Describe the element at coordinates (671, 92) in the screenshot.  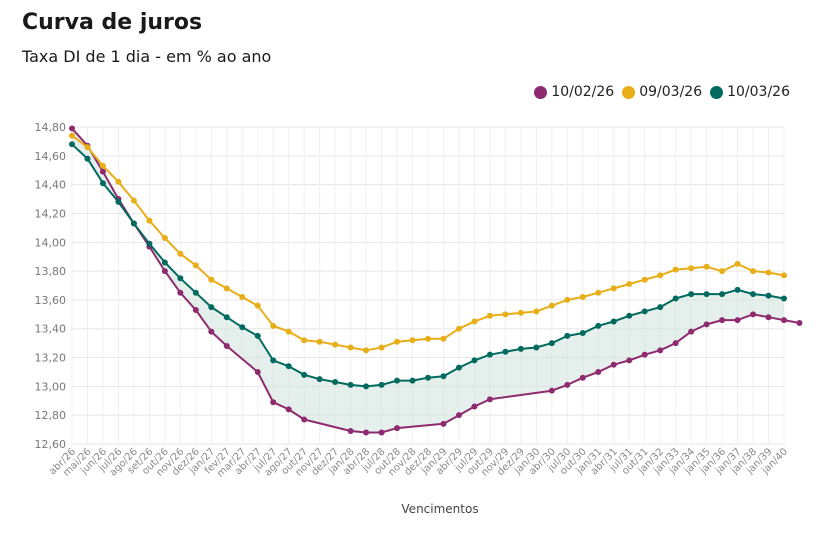
I see `legend-label-1: 09/03/26` at that location.